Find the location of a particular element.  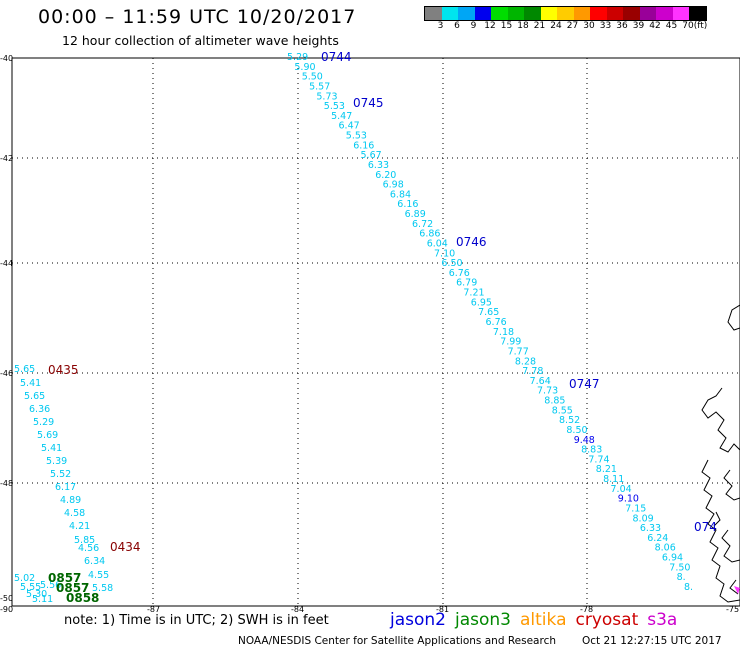

wave-height-value: 7.65 is located at coordinates (488, 312).